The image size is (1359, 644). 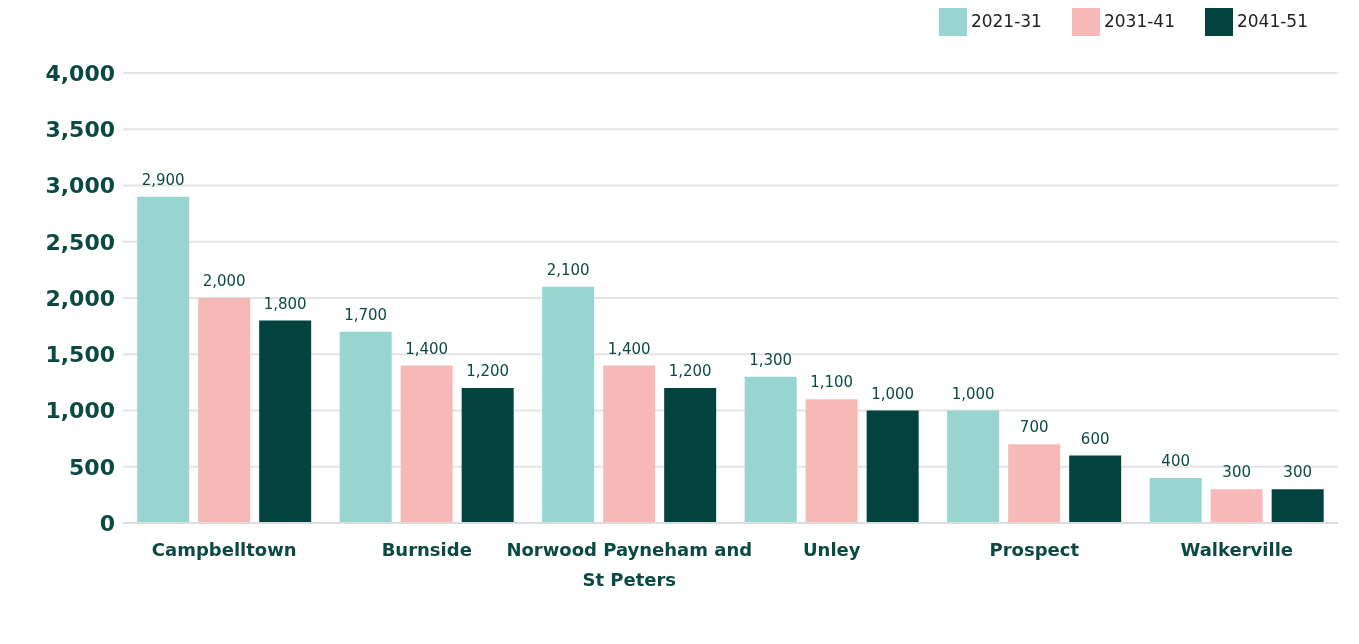 I want to click on y-tick-label: 1,500, so click(x=80, y=355).